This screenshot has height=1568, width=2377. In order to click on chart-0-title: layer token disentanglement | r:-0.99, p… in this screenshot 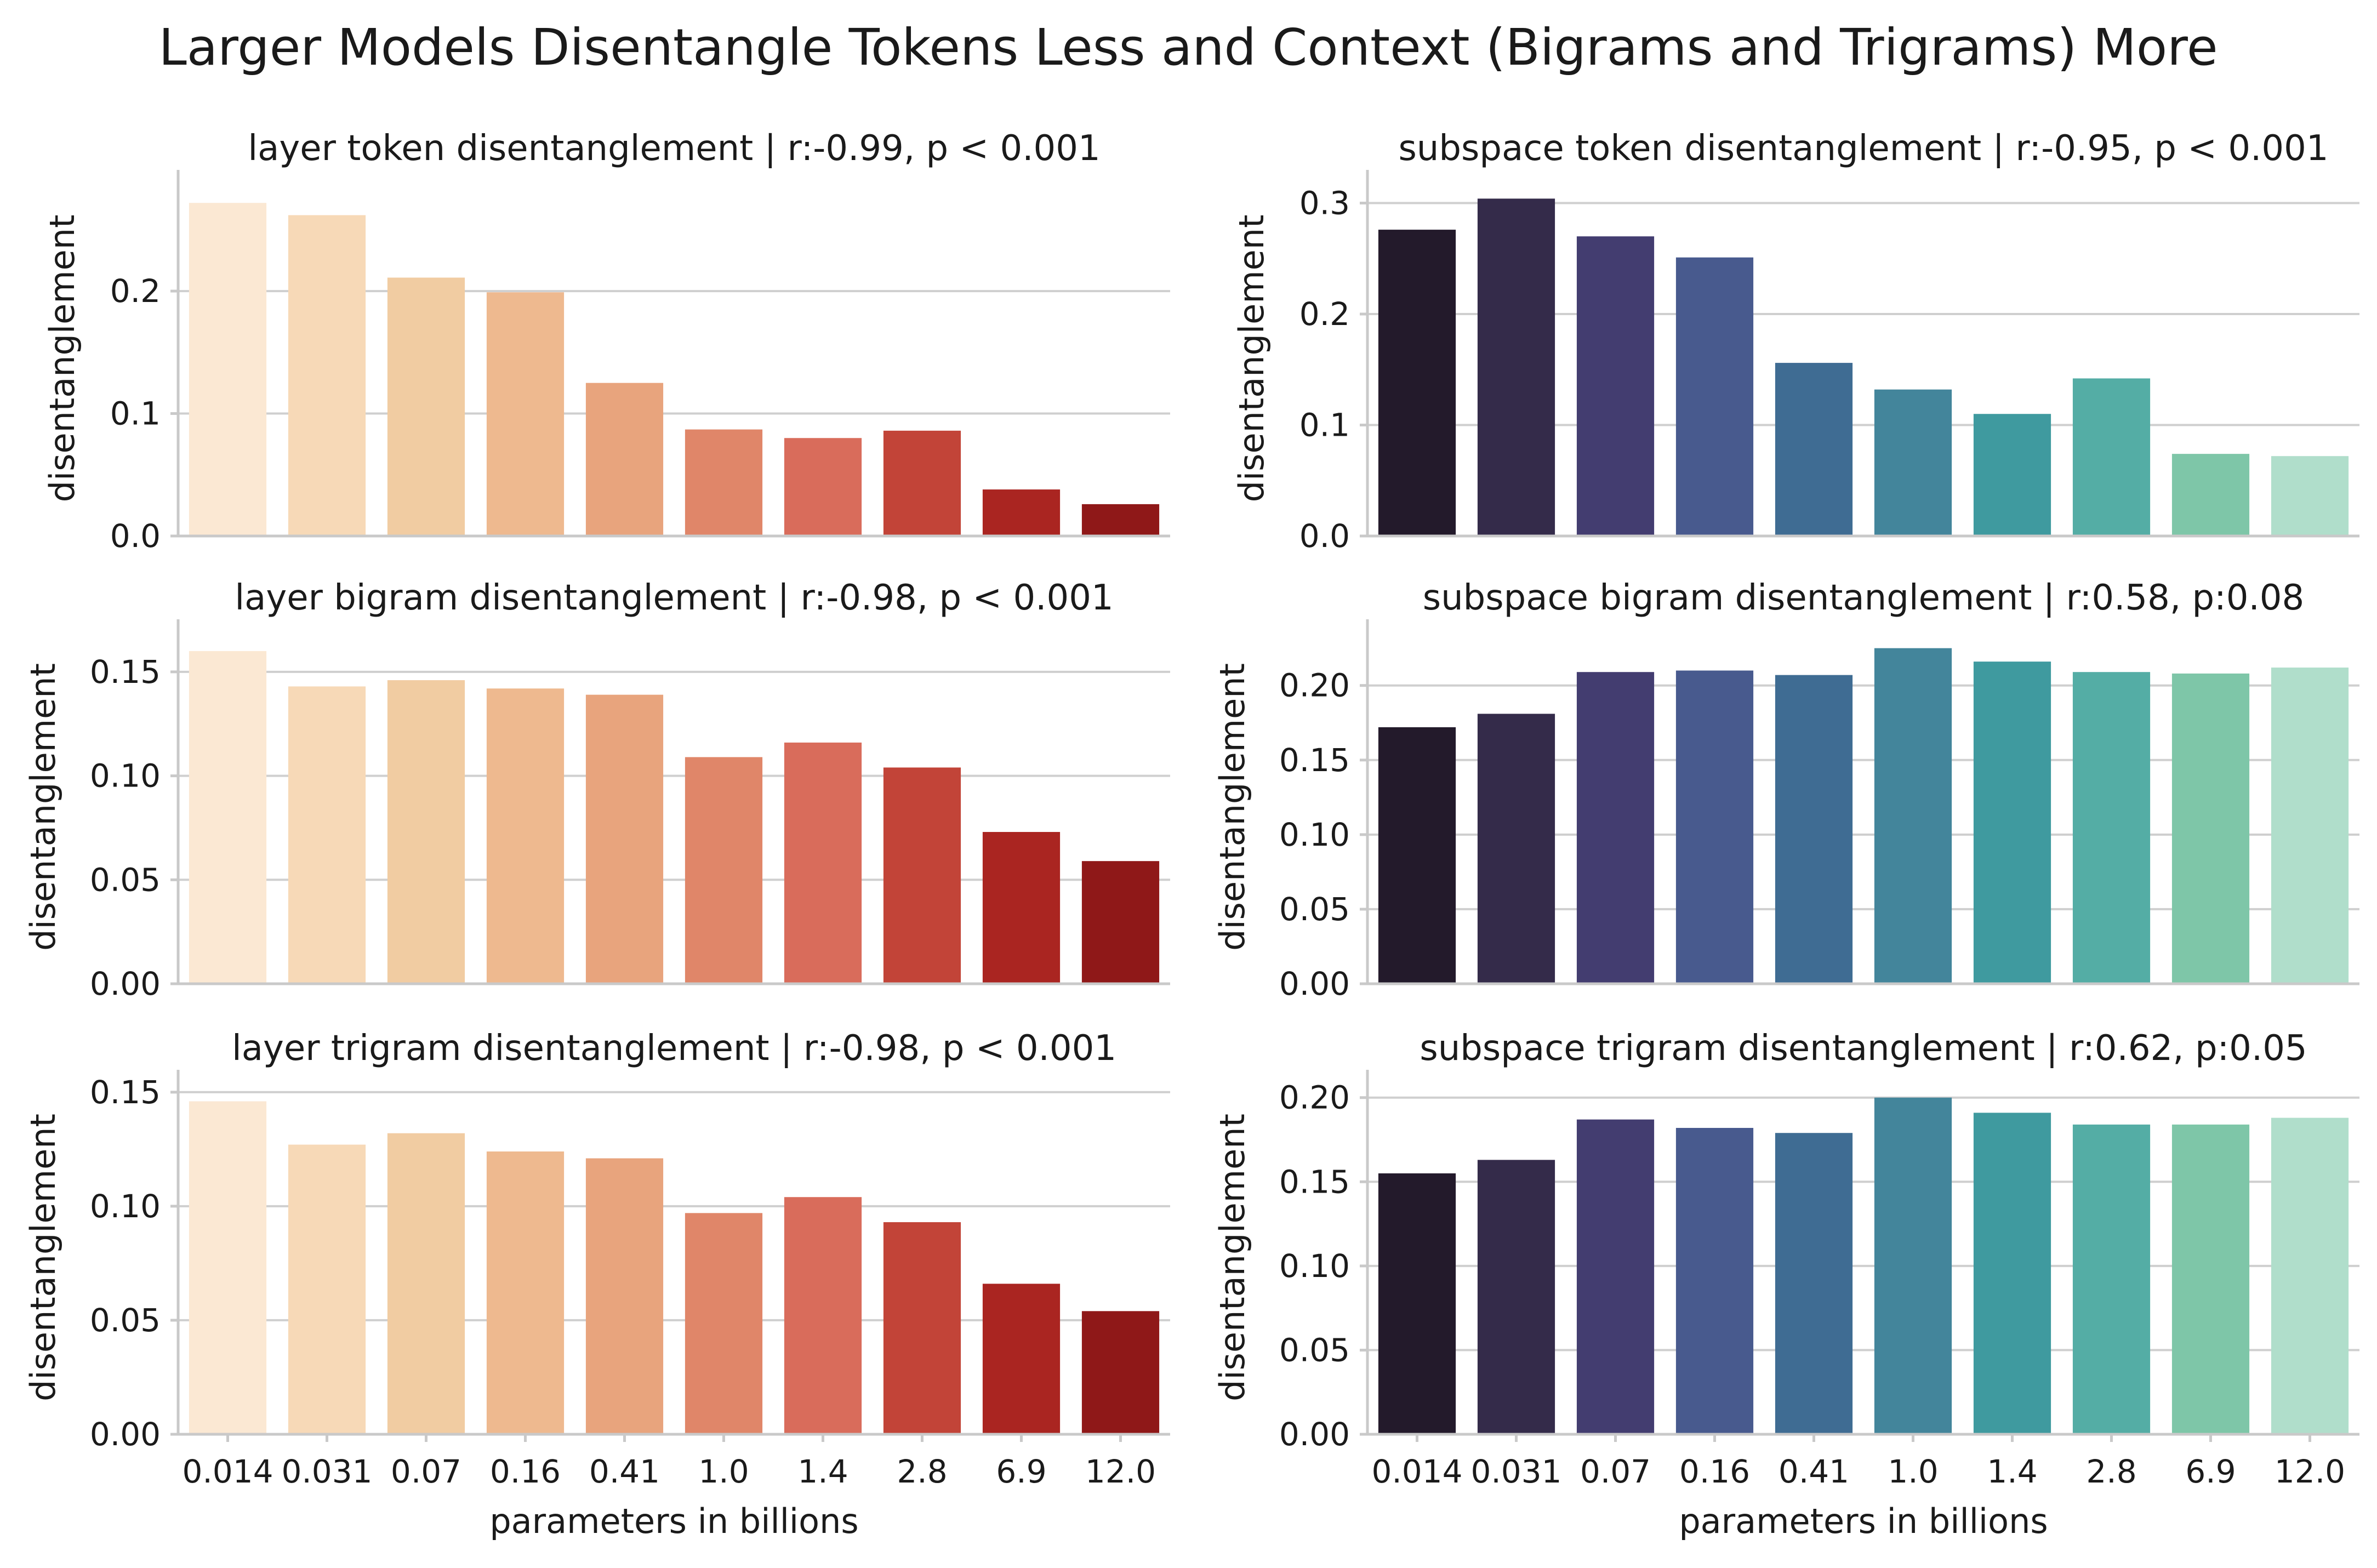, I will do `click(674, 148)`.